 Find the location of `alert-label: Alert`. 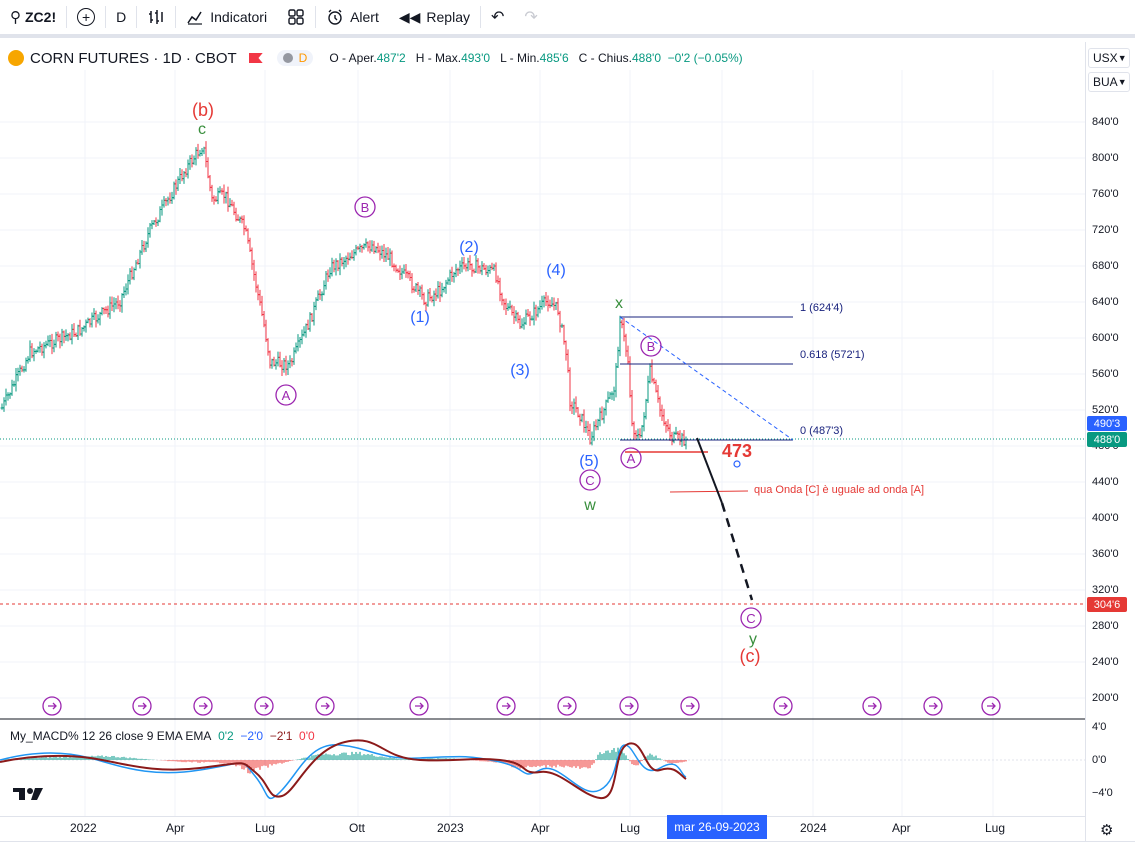

alert-label: Alert is located at coordinates (364, 17).